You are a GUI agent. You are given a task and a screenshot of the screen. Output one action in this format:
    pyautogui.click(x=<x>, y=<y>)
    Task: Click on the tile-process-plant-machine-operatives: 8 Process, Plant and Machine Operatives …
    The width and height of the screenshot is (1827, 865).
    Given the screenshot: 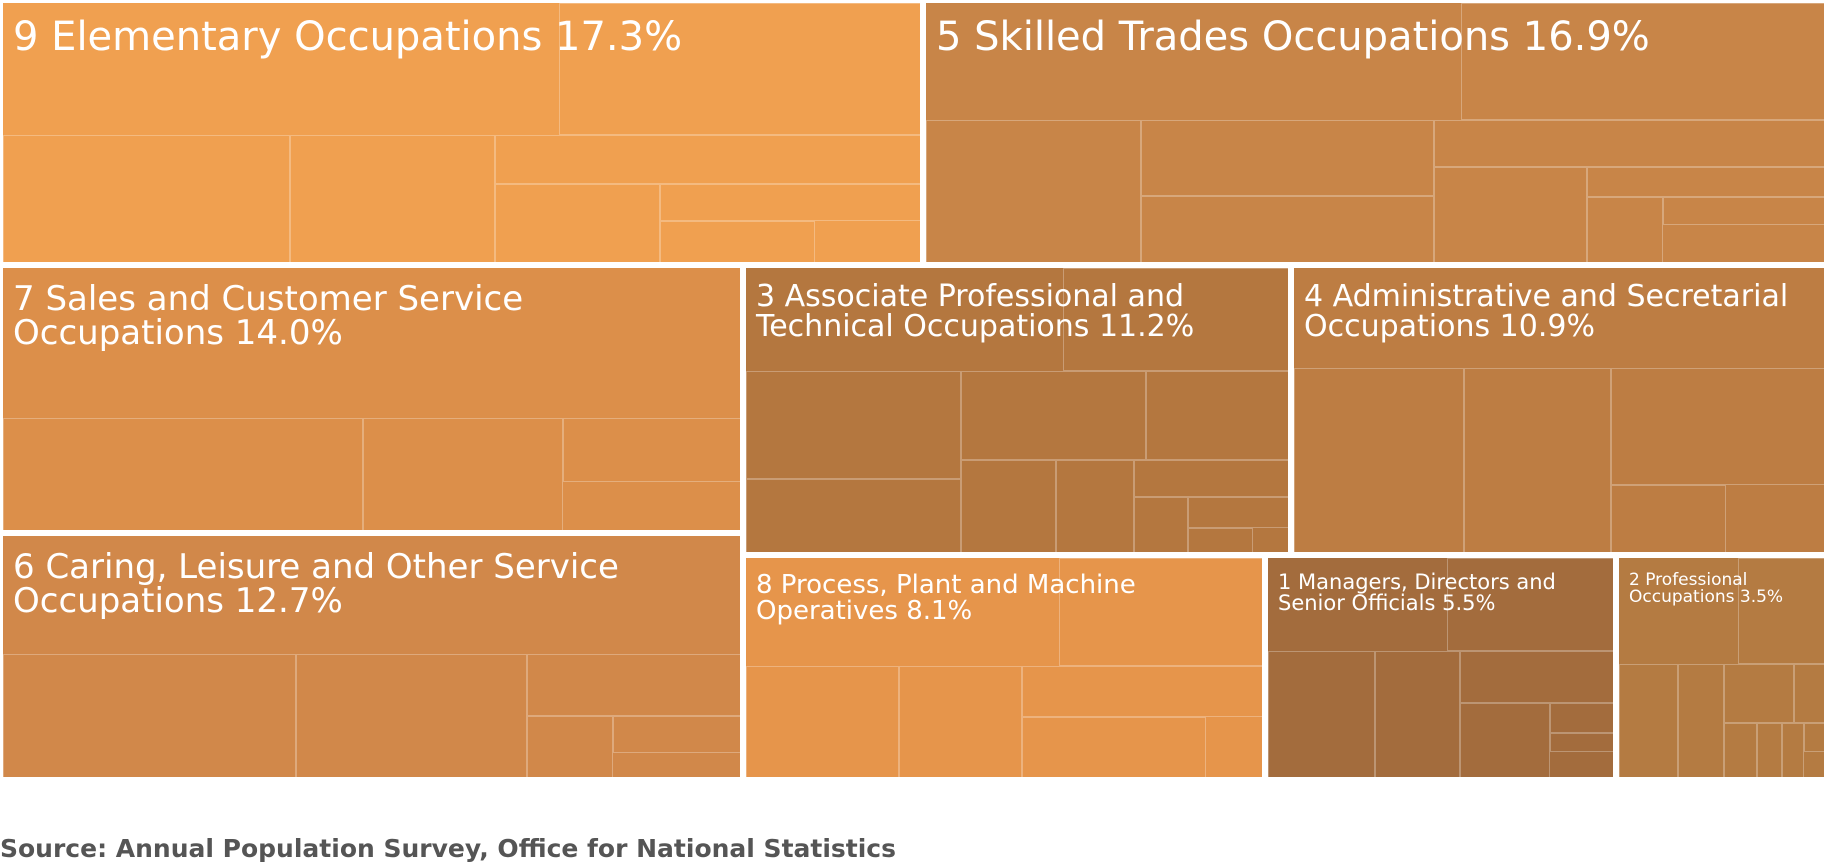 What is the action you would take?
    pyautogui.click(x=1004, y=667)
    